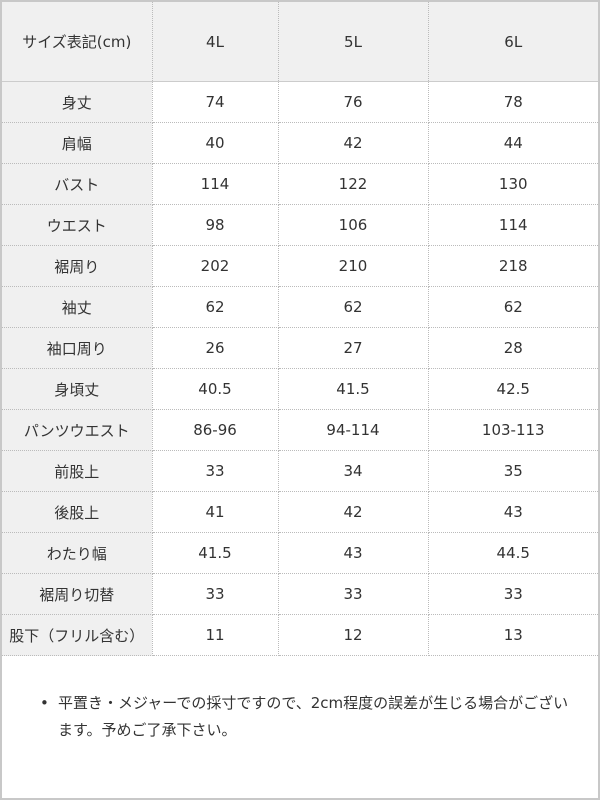  What do you see at coordinates (77, 553) in the screenshot?
I see `row-label-cell: わたり幅` at bounding box center [77, 553].